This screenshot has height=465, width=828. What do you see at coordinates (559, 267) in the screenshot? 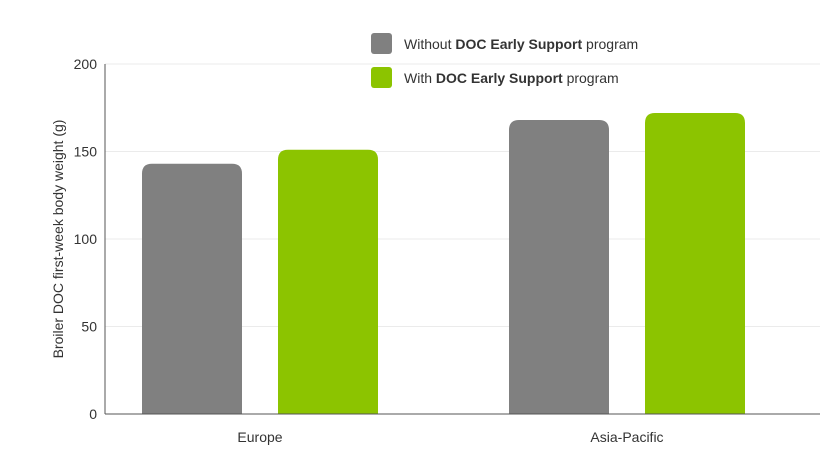
I see `bar-without-asia-pacific` at bounding box center [559, 267].